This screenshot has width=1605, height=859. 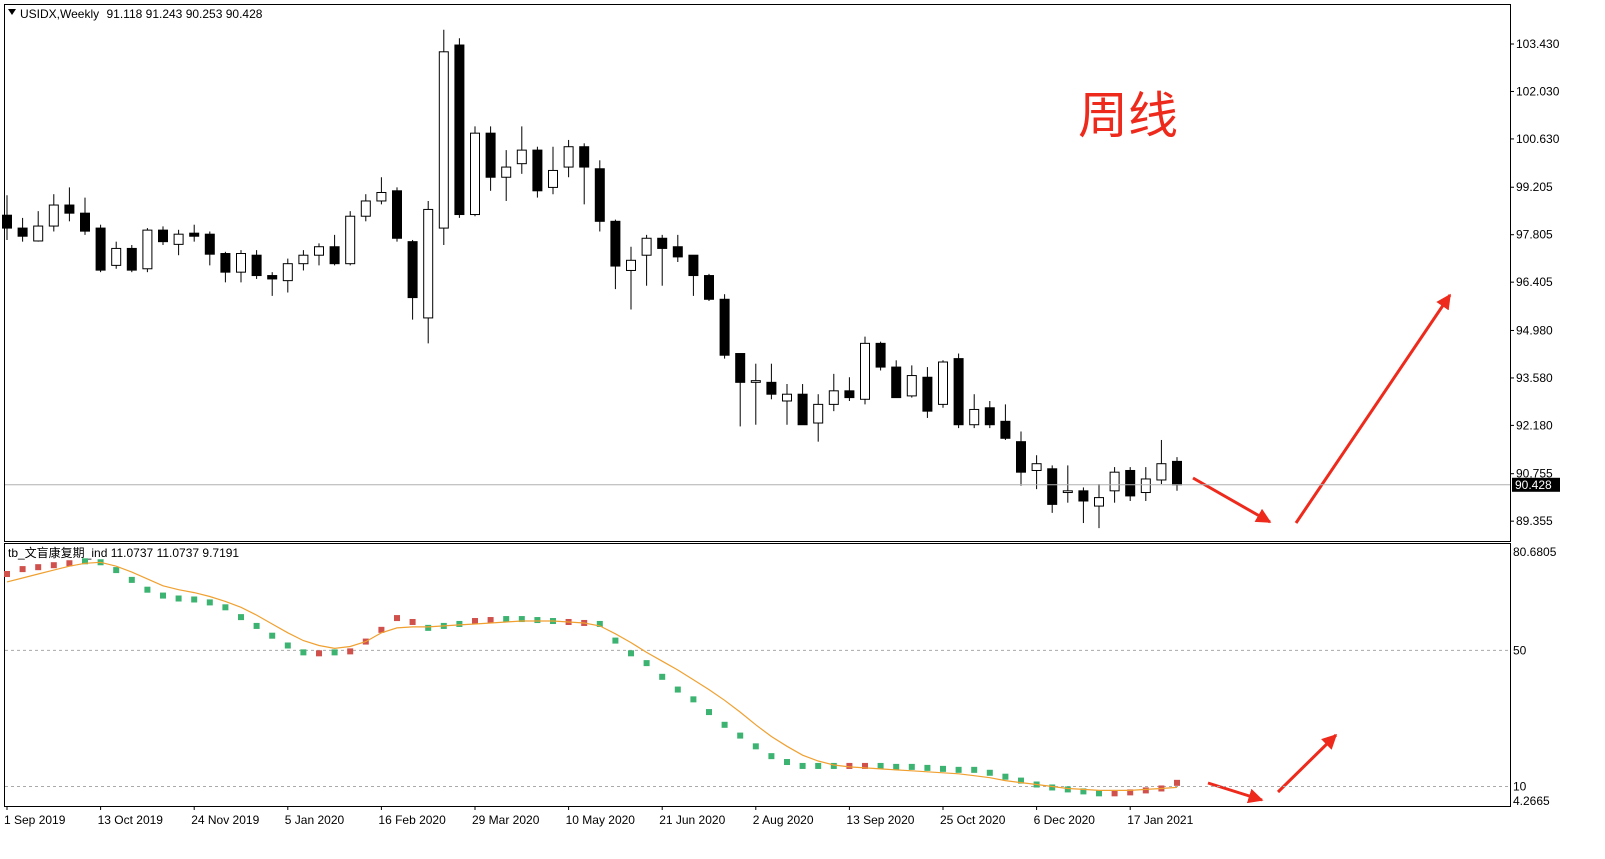 What do you see at coordinates (1235, 792) in the screenshot?
I see `arrow` at bounding box center [1235, 792].